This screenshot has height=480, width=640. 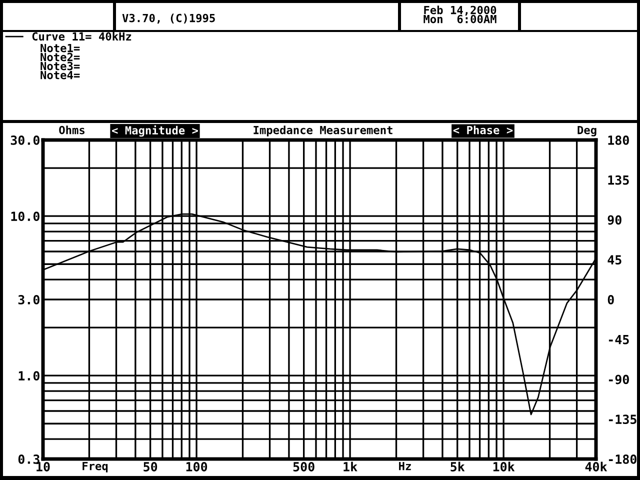 I want to click on y2-tick-label: 45, so click(x=615, y=260).